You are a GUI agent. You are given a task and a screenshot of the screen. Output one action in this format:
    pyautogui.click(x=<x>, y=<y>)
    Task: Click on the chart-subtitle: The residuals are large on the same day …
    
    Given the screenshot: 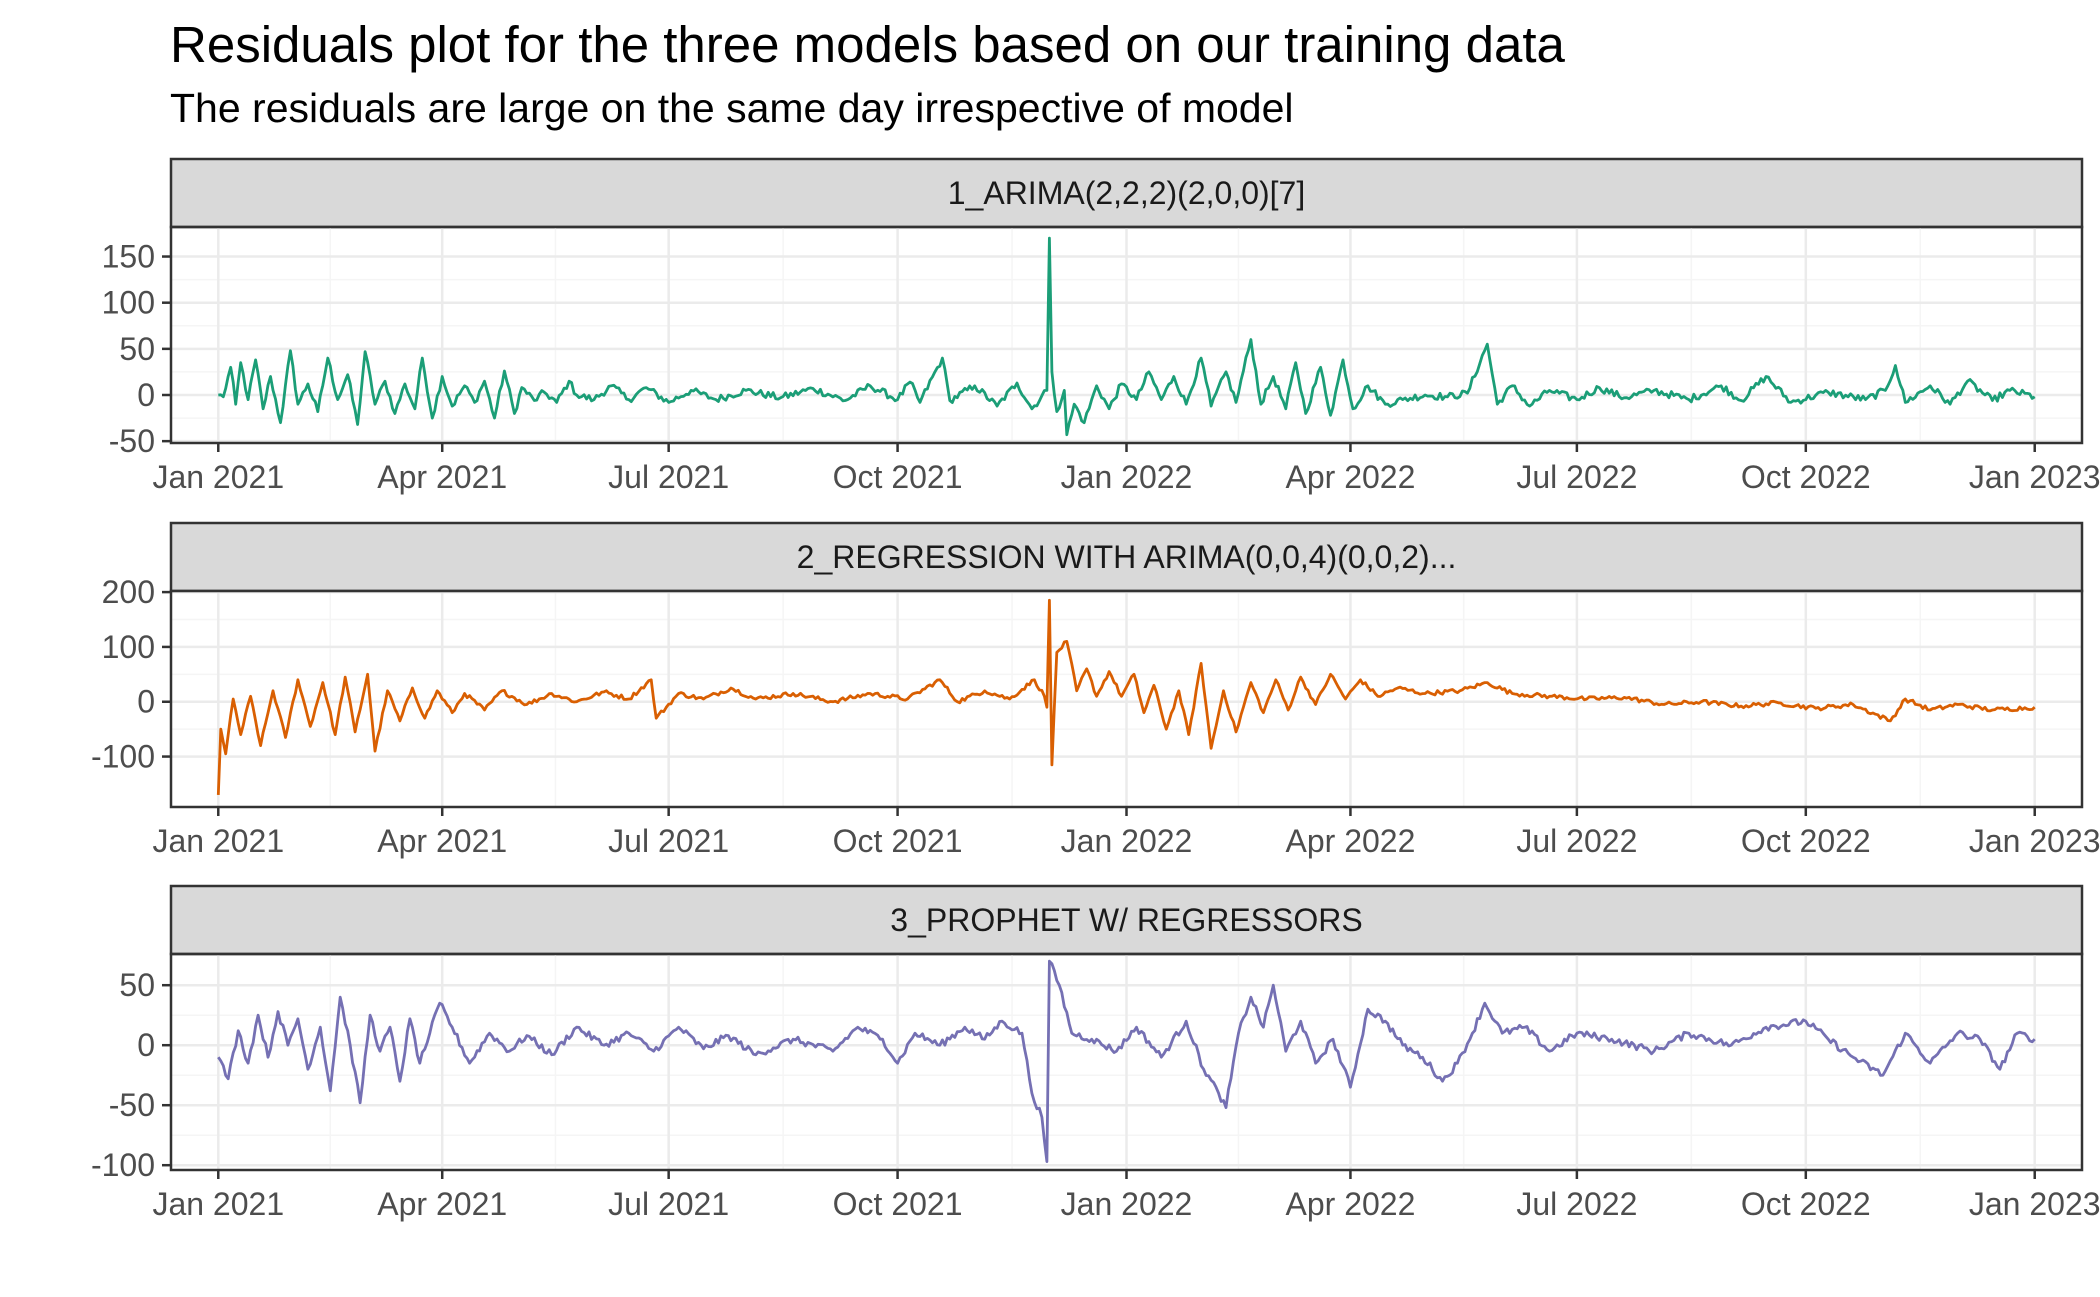 What is the action you would take?
    pyautogui.click(x=732, y=108)
    